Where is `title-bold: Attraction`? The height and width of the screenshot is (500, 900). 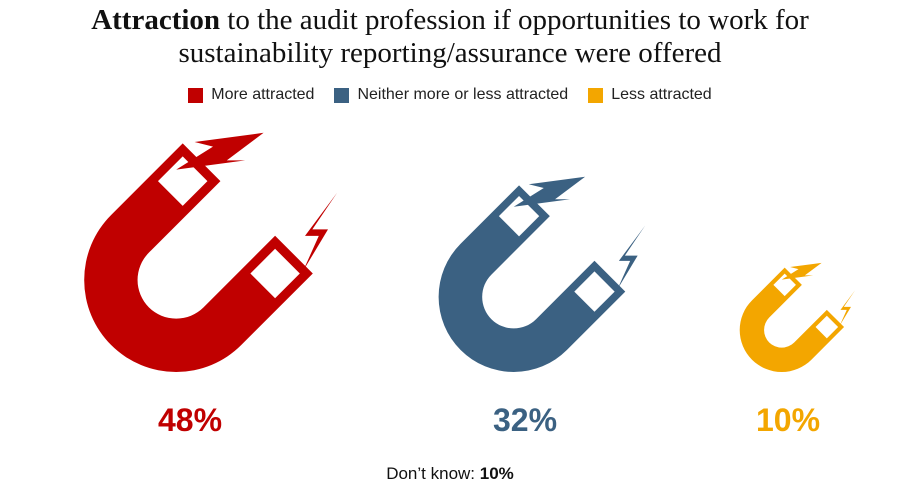
title-bold: Attraction is located at coordinates (156, 20).